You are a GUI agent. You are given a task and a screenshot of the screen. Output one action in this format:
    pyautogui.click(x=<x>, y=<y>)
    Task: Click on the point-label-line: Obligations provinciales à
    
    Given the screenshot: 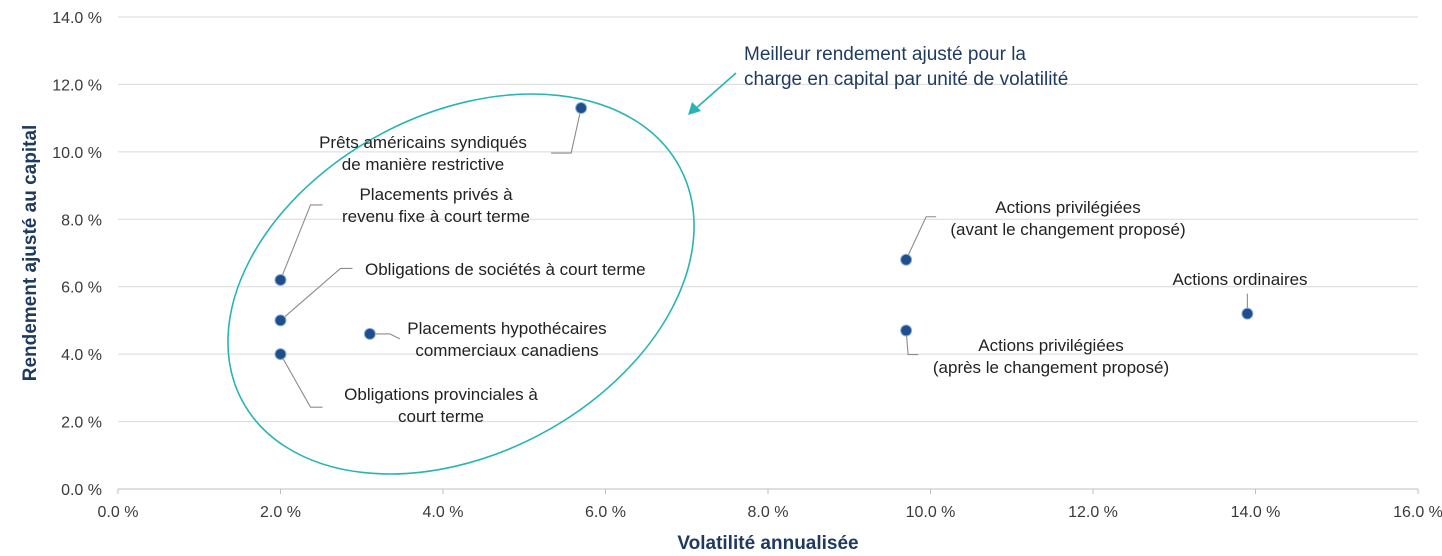 What is the action you would take?
    pyautogui.click(x=441, y=394)
    